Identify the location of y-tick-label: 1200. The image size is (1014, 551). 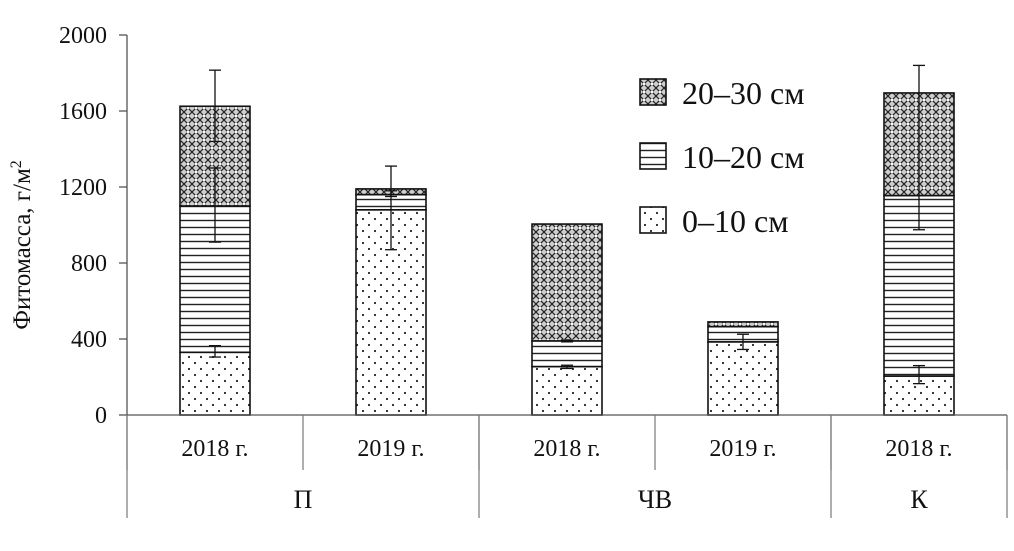
(83, 188).